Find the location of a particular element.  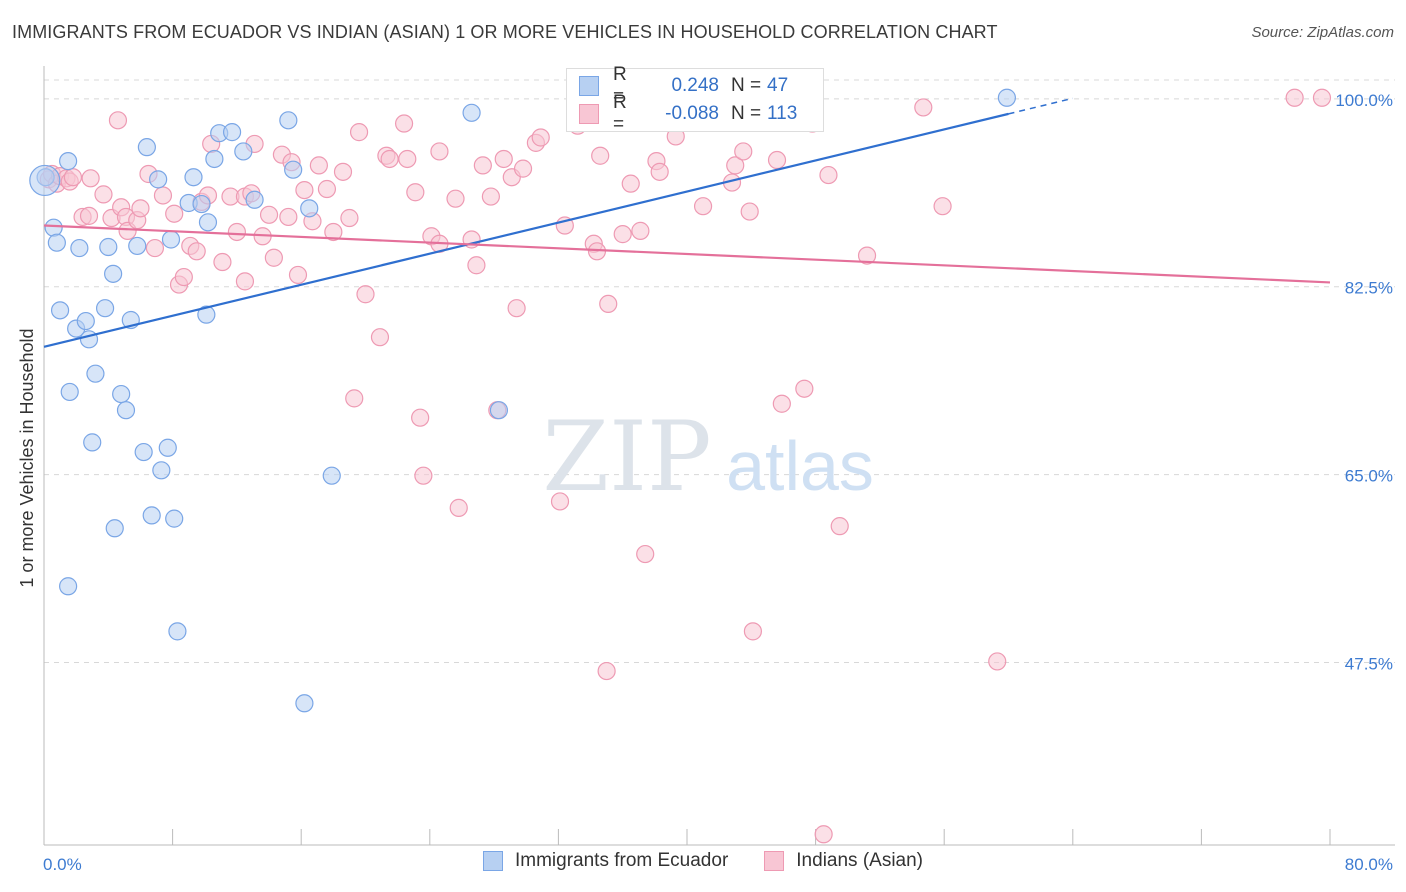

stats-row-indians: R = -0.088 N = 113 is located at coordinates (688, 113).